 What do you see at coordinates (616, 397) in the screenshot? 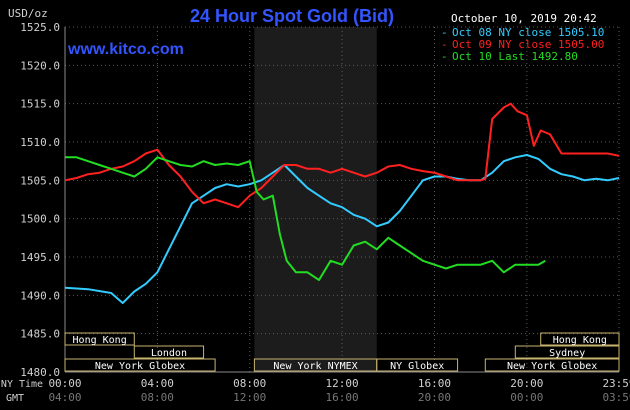
I see `x-tick-label-gmt: 03:59` at bounding box center [616, 397].